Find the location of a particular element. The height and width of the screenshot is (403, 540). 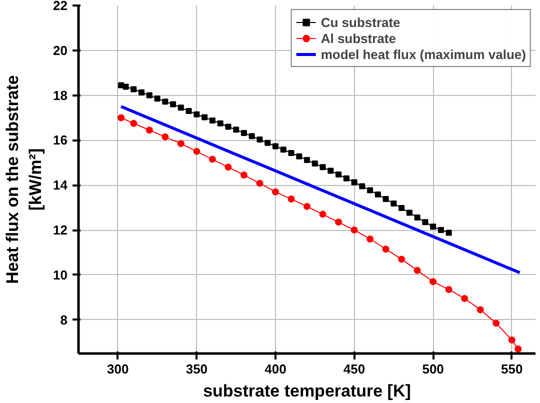

y-tick-label: 10 is located at coordinates (60, 274).